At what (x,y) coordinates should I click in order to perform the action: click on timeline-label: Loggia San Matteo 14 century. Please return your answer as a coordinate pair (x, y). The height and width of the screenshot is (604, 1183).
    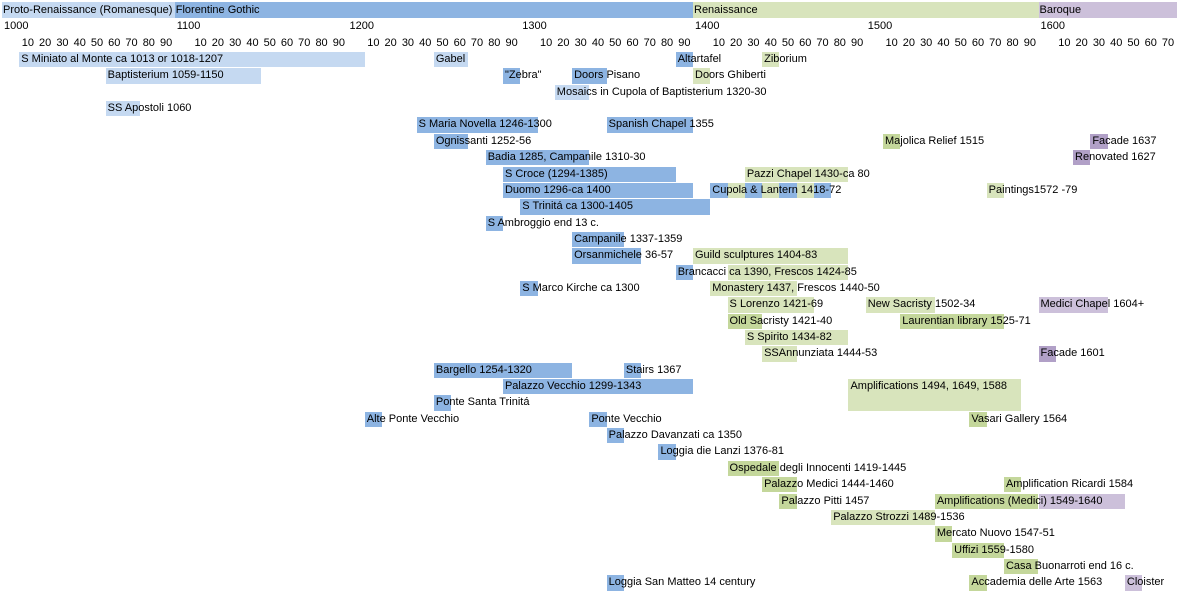
    Looking at the image, I should click on (682, 582).